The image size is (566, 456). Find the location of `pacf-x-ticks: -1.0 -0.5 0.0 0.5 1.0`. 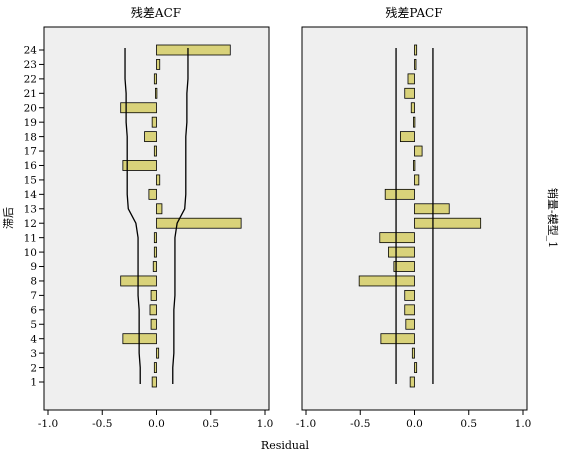

pacf-x-ticks: -1.0 -0.5 0.0 0.5 1.0 is located at coordinates (413, 420).